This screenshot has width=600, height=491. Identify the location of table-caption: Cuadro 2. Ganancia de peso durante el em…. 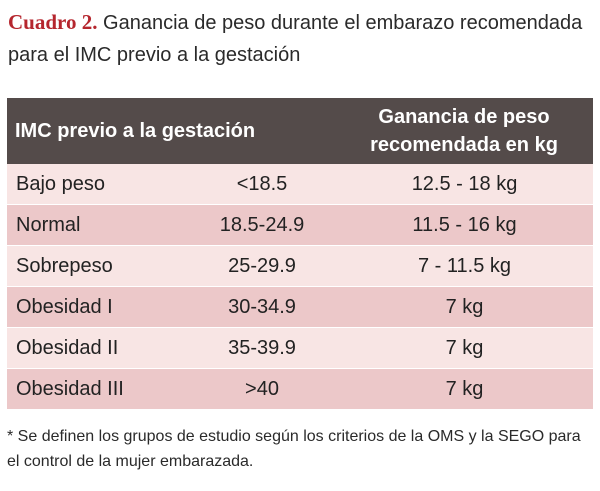
(300, 38).